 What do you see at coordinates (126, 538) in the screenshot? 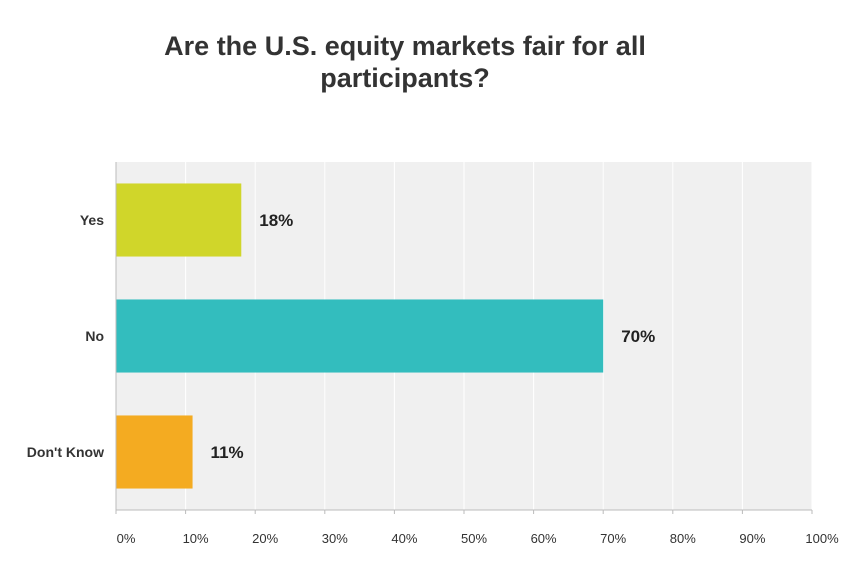
I see `x-tick-label-0: 0%` at bounding box center [126, 538].